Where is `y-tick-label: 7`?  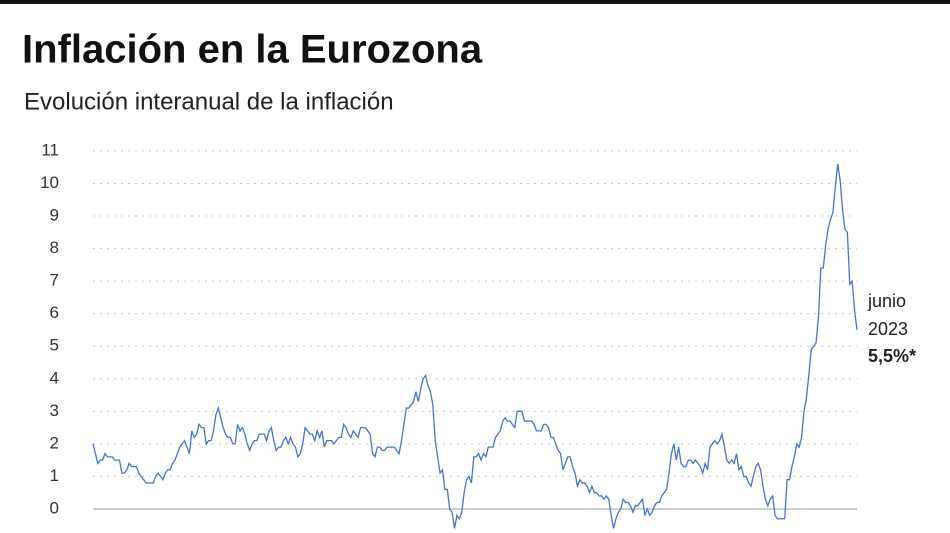
y-tick-label: 7 is located at coordinates (54, 280).